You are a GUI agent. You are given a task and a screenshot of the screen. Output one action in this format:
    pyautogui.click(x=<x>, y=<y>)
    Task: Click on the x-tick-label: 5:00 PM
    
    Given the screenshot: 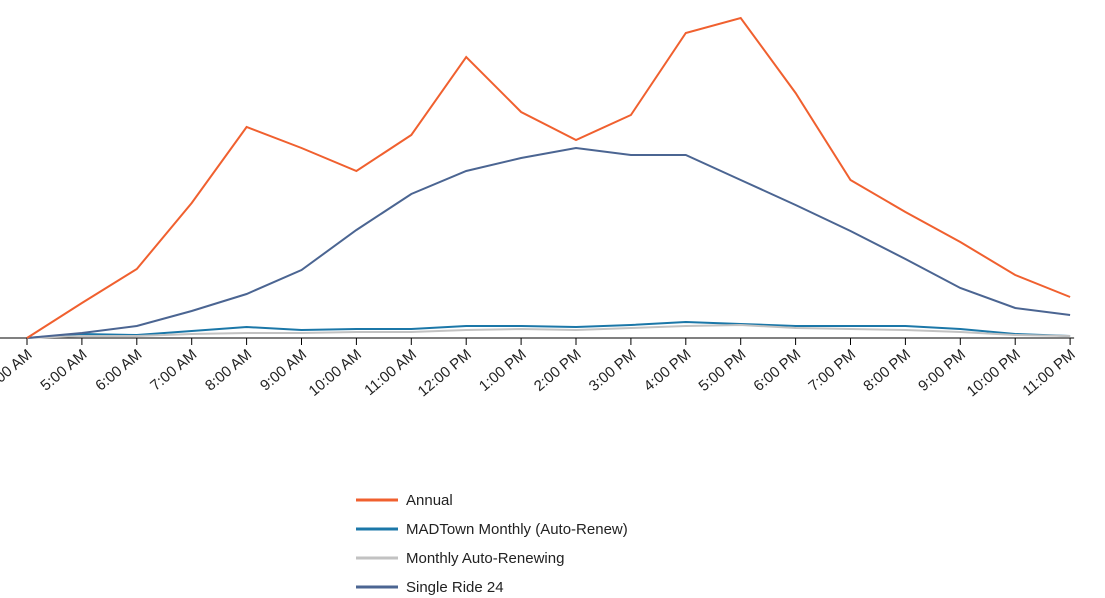 What is the action you would take?
    pyautogui.click(x=723, y=370)
    